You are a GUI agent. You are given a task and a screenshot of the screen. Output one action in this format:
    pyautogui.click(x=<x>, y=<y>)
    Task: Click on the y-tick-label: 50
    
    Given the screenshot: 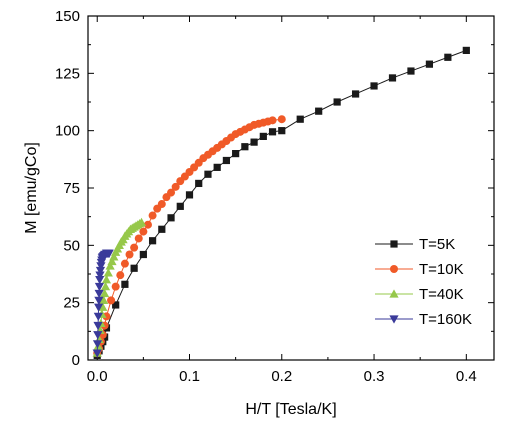 What is the action you would take?
    pyautogui.click(x=71, y=245)
    